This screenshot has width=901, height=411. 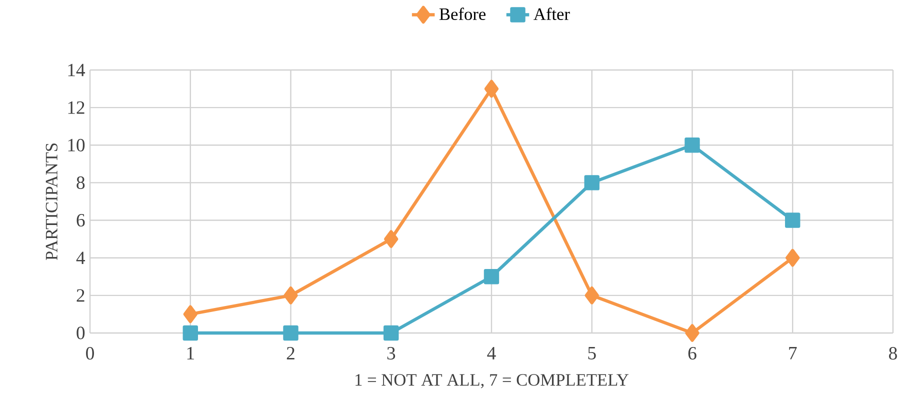 I want to click on x-tick-label: 0, so click(x=90, y=353).